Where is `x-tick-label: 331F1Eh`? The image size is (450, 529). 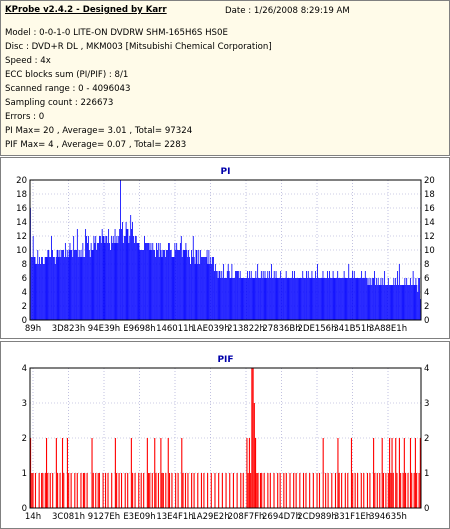
x-tick-label: 331F1Eh is located at coordinates (352, 517).